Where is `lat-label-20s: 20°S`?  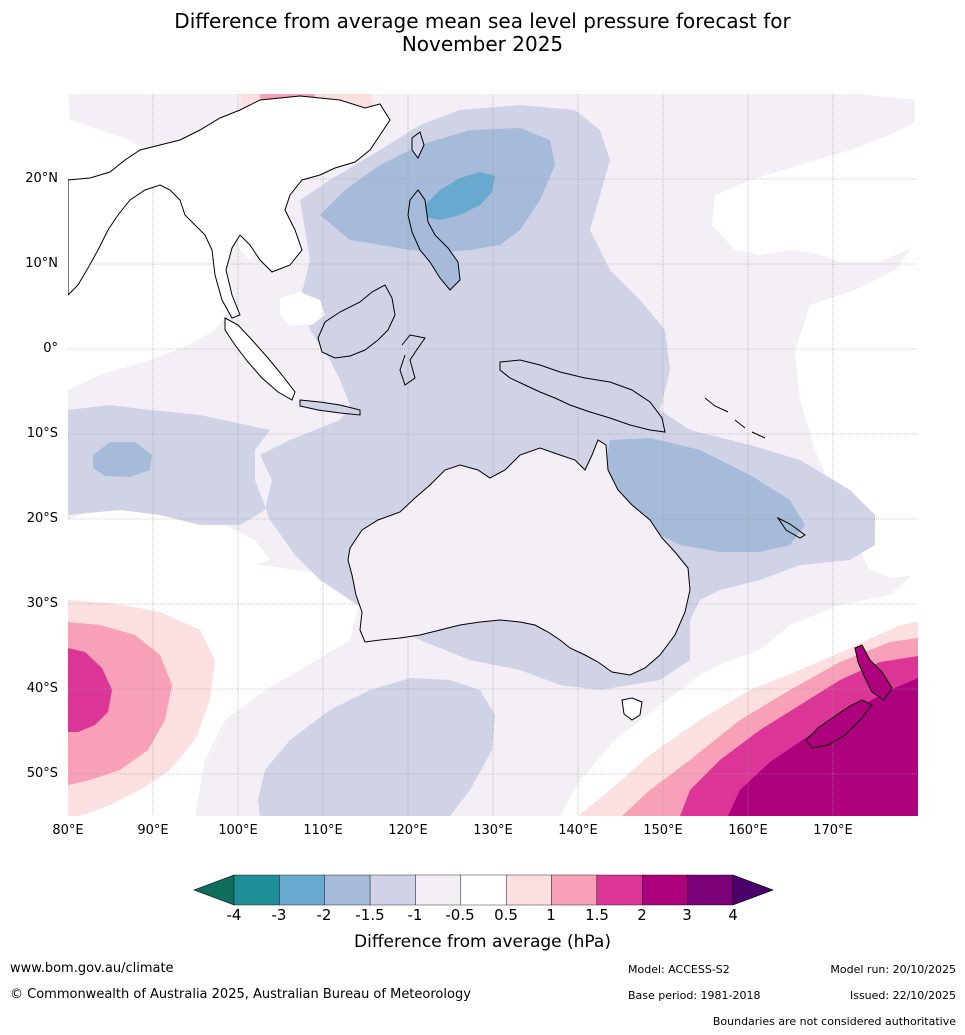 lat-label-20s: 20°S is located at coordinates (42, 518).